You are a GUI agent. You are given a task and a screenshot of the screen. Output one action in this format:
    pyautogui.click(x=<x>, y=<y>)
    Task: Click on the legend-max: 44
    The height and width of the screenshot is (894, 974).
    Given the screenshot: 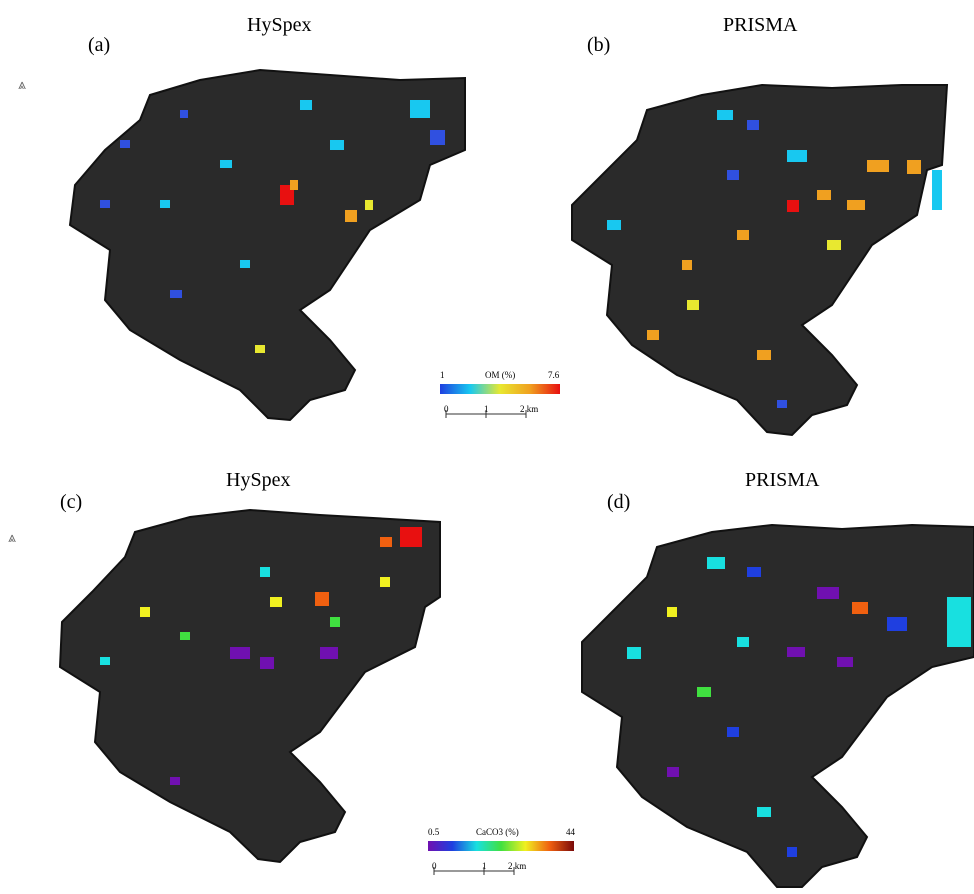 What is the action you would take?
    pyautogui.click(x=570, y=832)
    